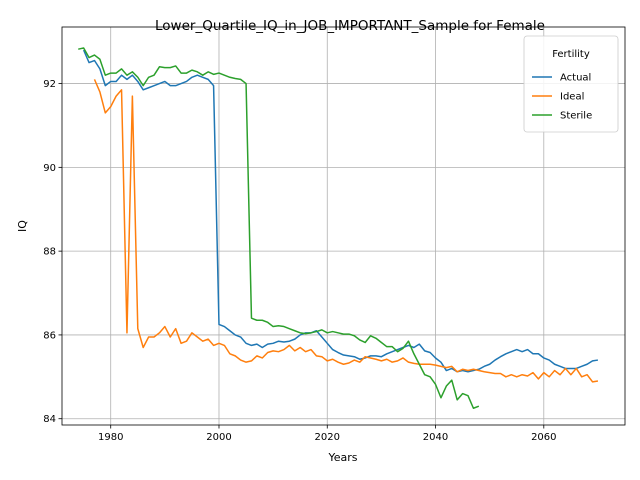 This screenshot has width=640, height=480. What do you see at coordinates (543, 437) in the screenshot?
I see `x-tick-label: 2060` at bounding box center [543, 437].